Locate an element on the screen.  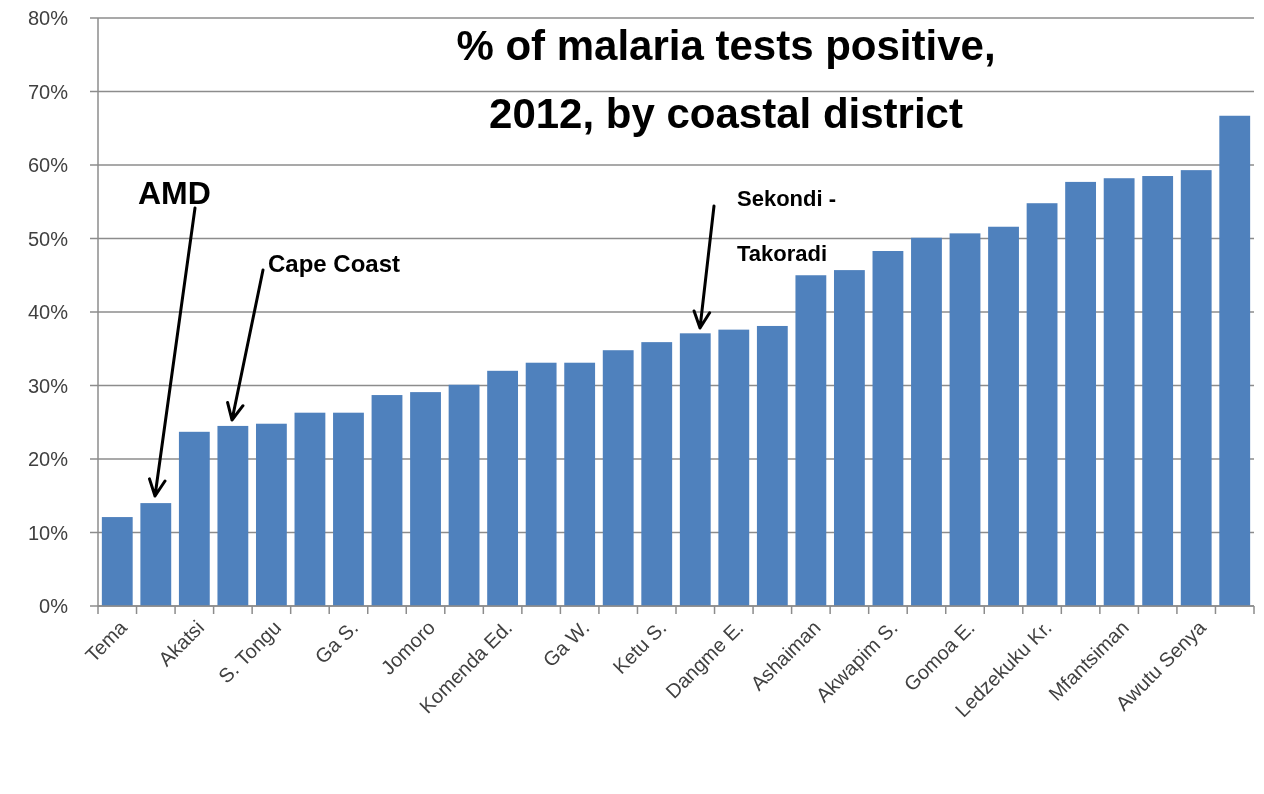
y-tick-label: 70% is located at coordinates (48, 91).